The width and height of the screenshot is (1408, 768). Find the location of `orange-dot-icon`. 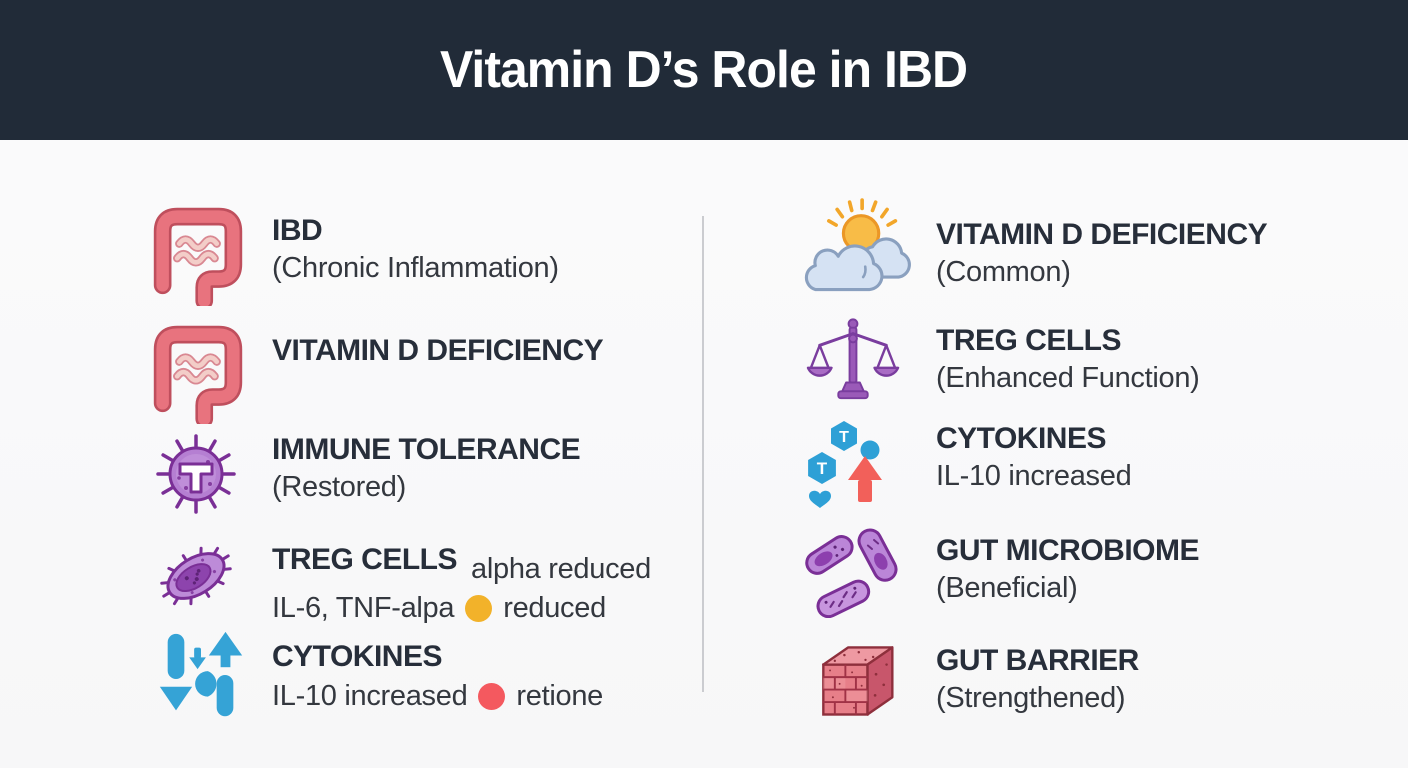

orange-dot-icon is located at coordinates (479, 609).